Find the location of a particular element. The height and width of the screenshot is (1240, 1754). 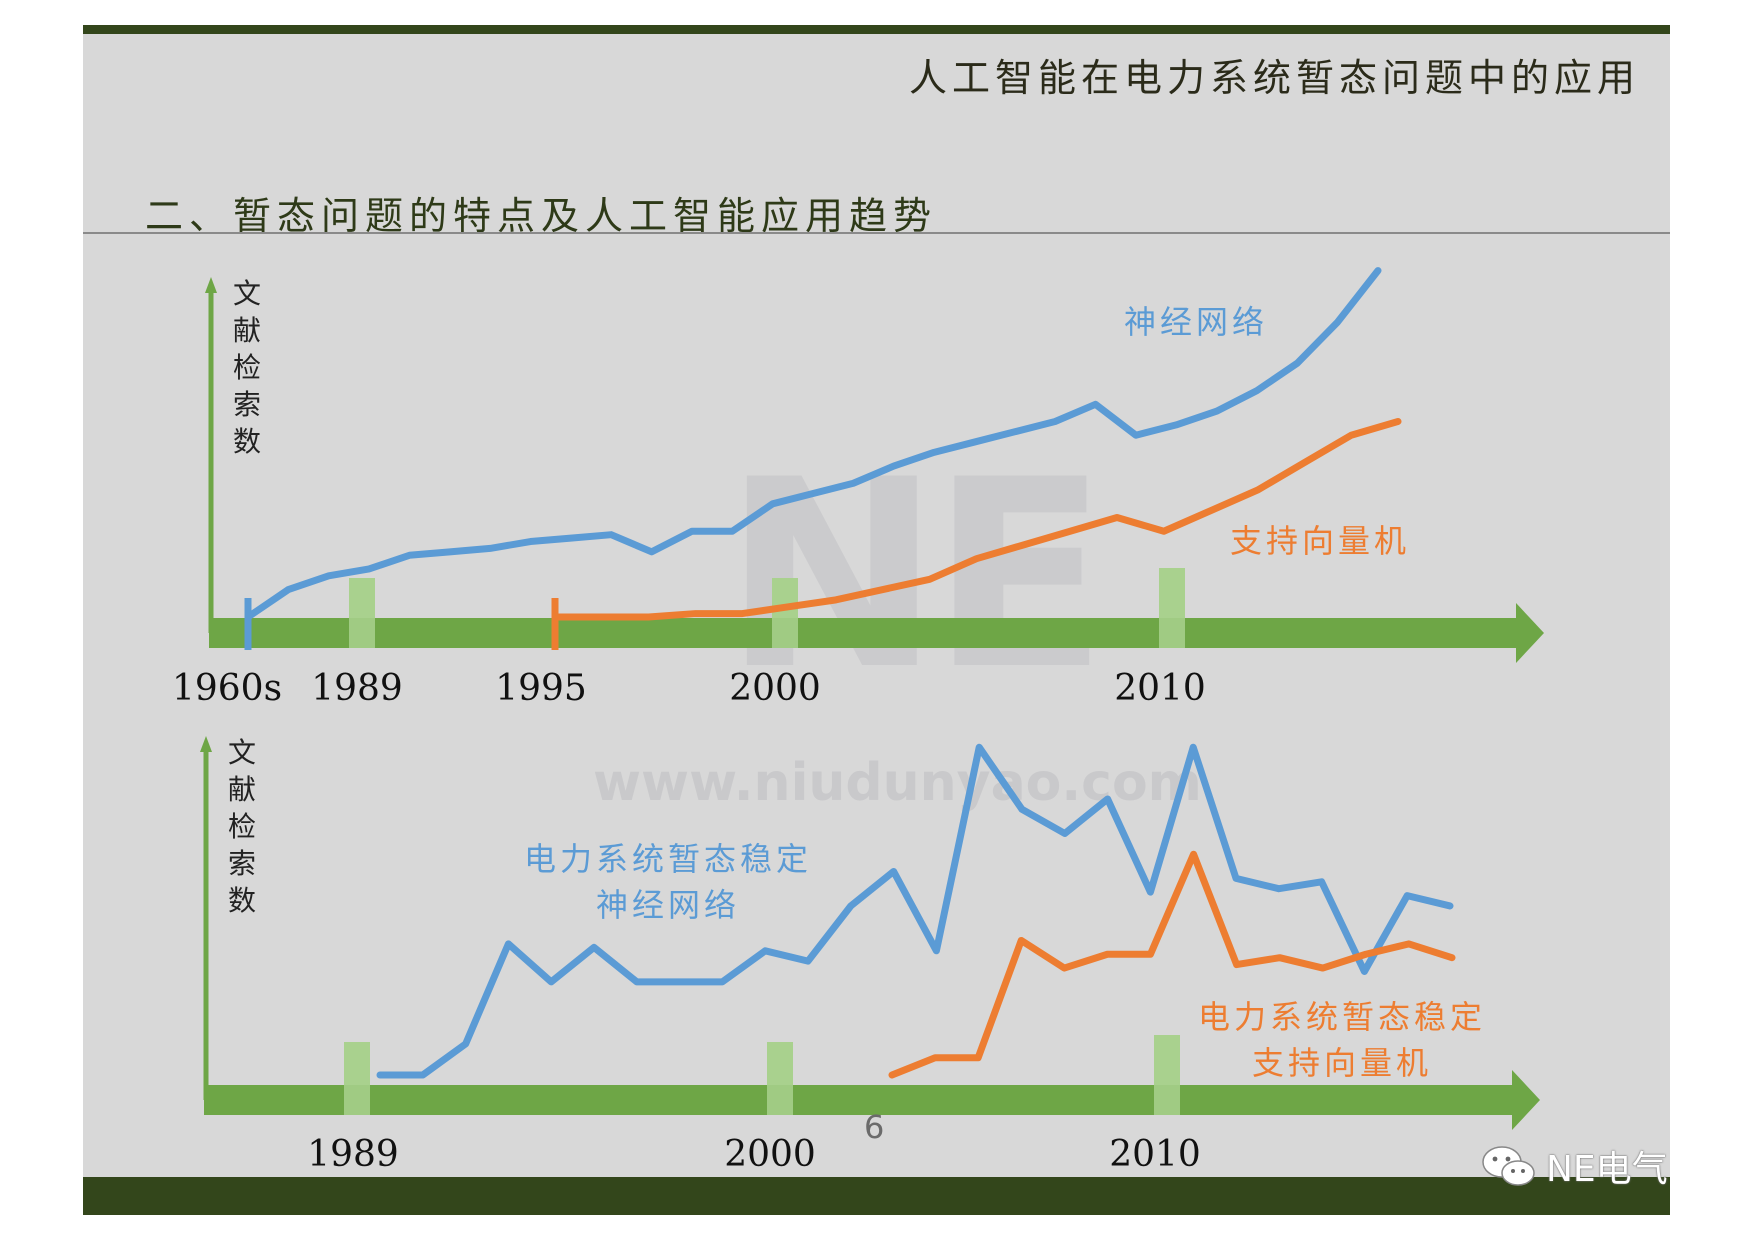

page-number: 6 is located at coordinates (874, 1127).